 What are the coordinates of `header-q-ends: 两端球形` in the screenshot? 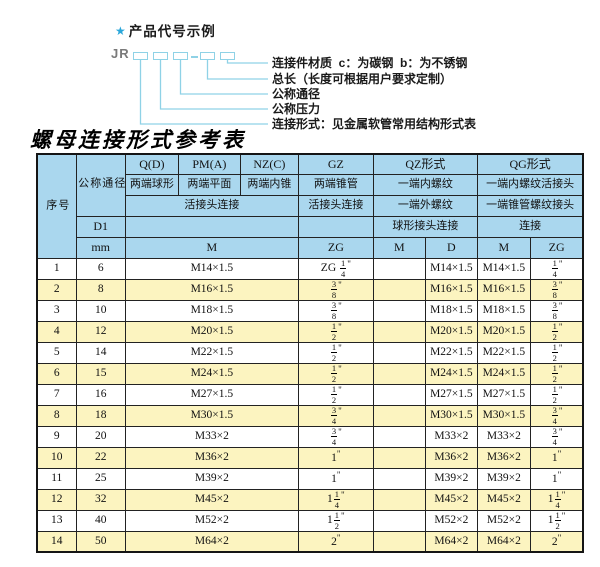 It's located at (151, 184).